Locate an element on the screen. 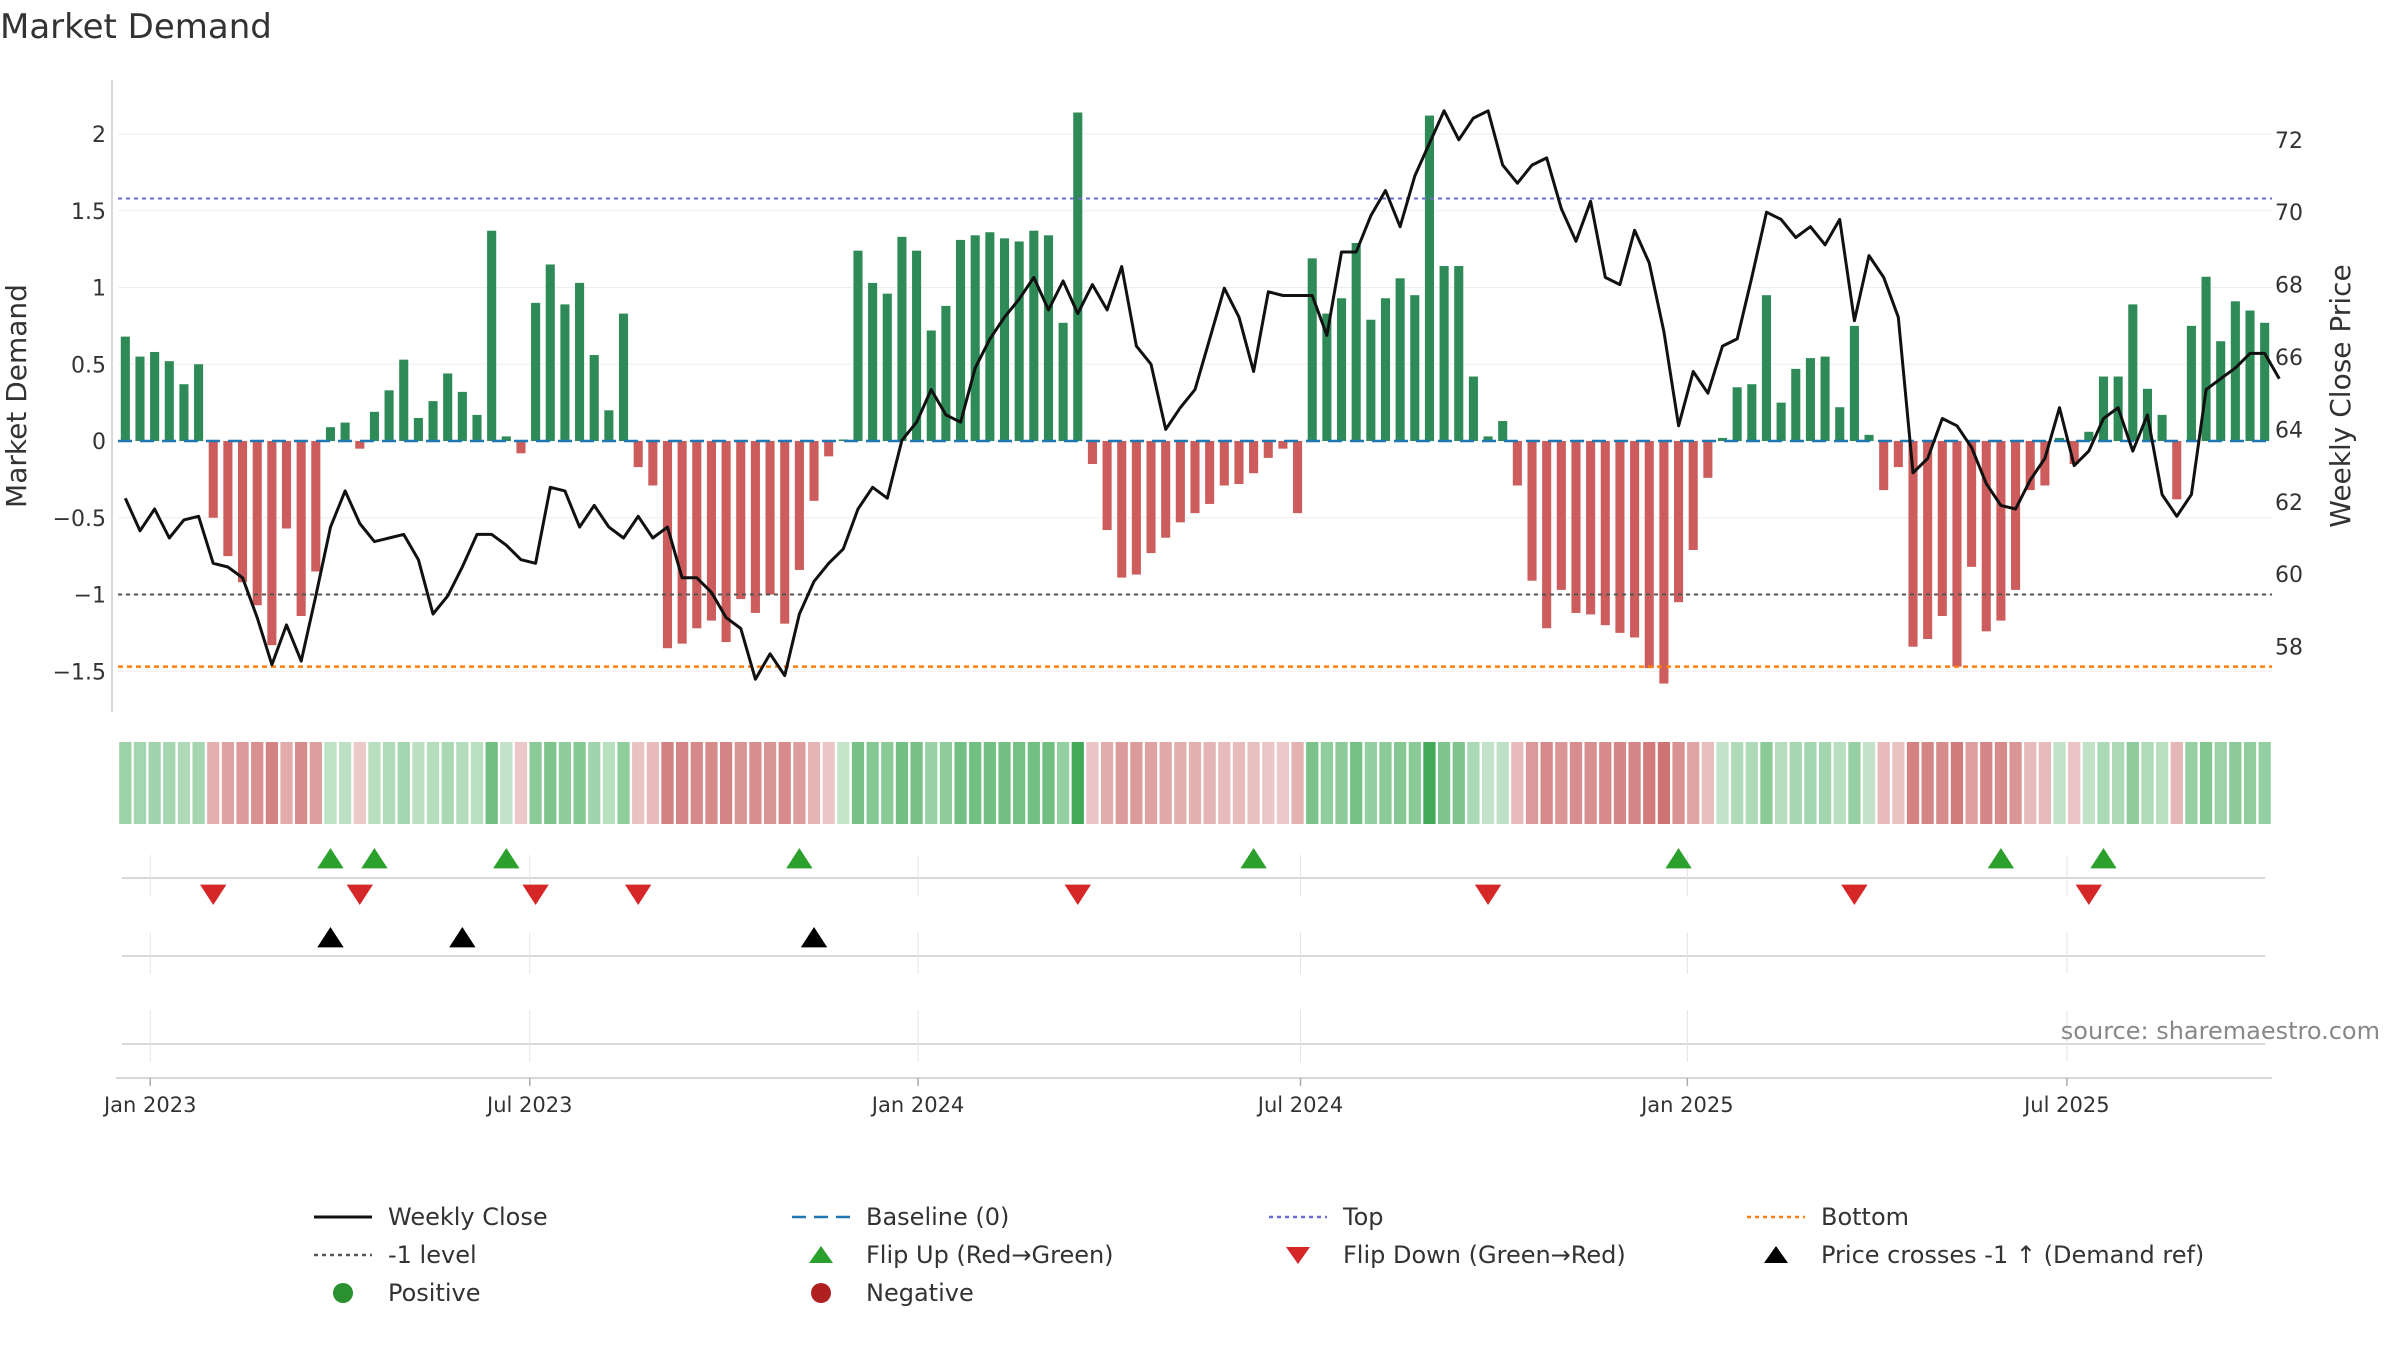 The height and width of the screenshot is (1350, 2400). legend-tri-down-icon is located at coordinates (1298, 1255).